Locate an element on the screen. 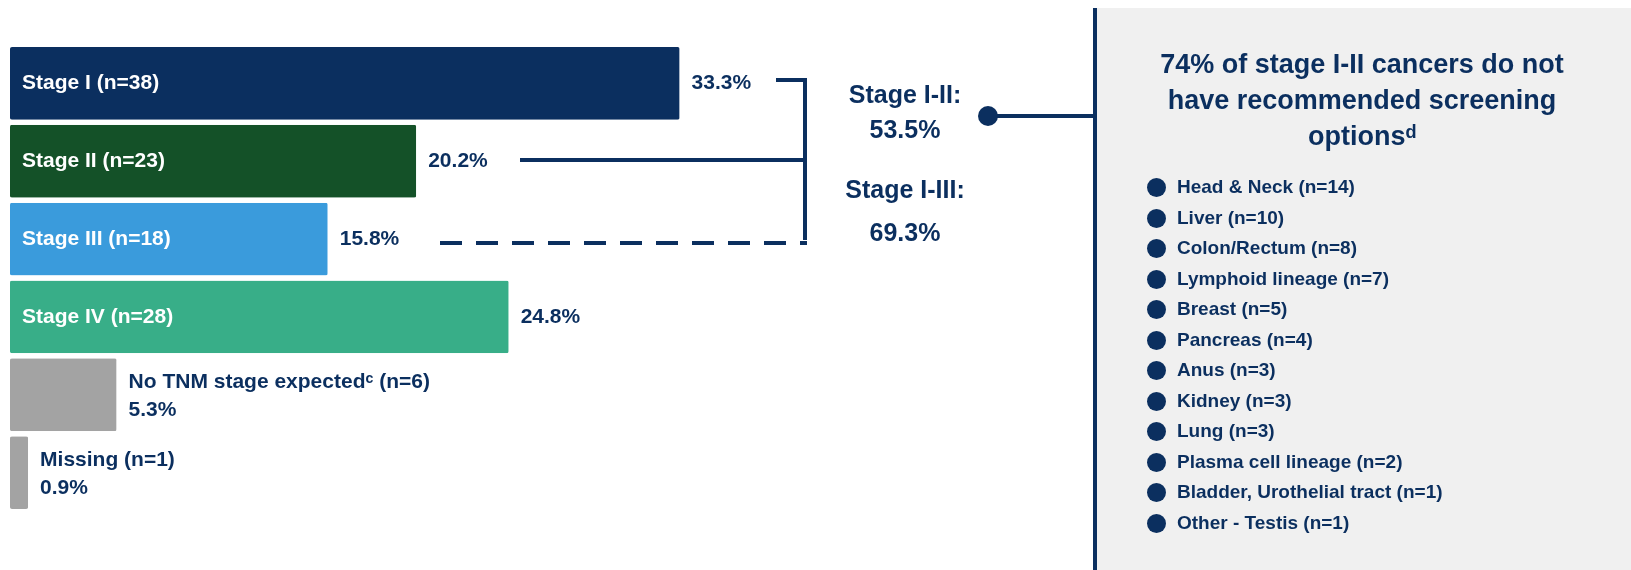 The width and height of the screenshot is (1631, 570). y-tick-label: Missing (n=1) is located at coordinates (107, 458).